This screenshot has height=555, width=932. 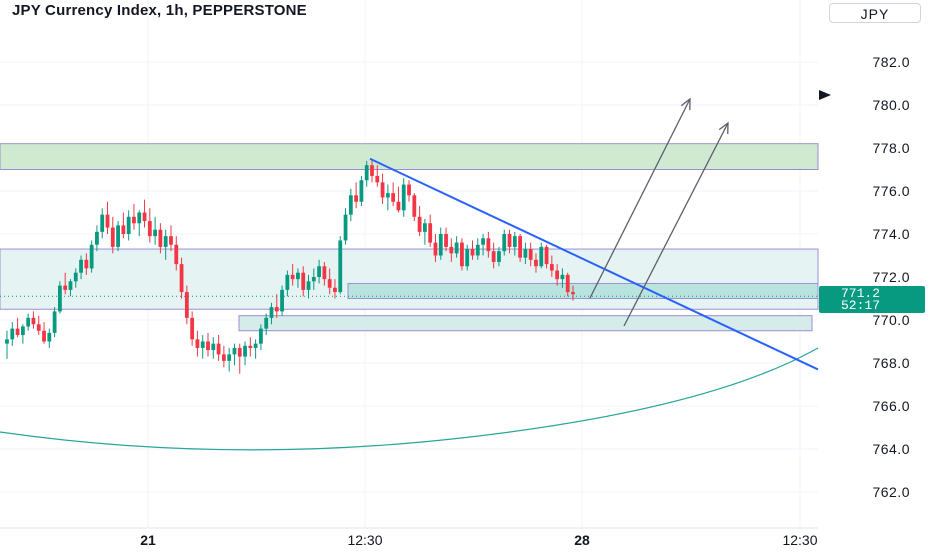 What do you see at coordinates (582, 540) in the screenshot?
I see `x-tick-label: 28` at bounding box center [582, 540].